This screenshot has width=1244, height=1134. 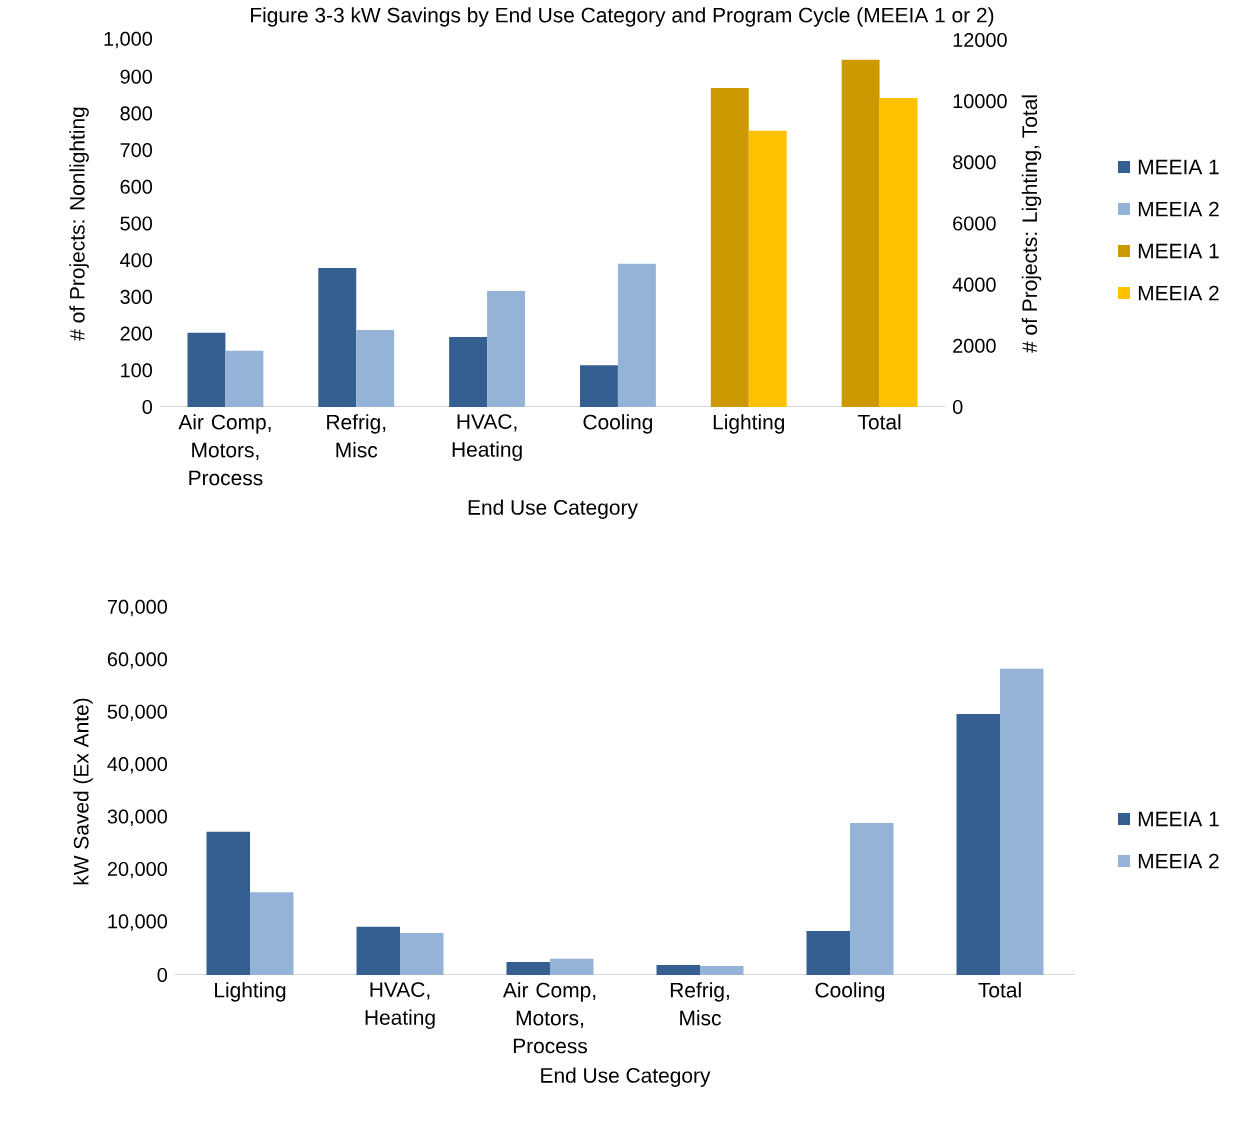 I want to click on y2-tick-label: 8000, so click(x=974, y=162).